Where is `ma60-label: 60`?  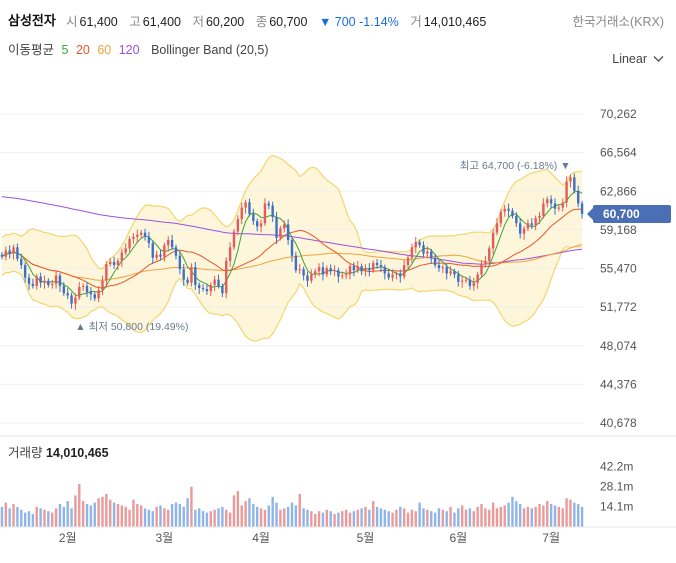 ma60-label: 60 is located at coordinates (104, 50).